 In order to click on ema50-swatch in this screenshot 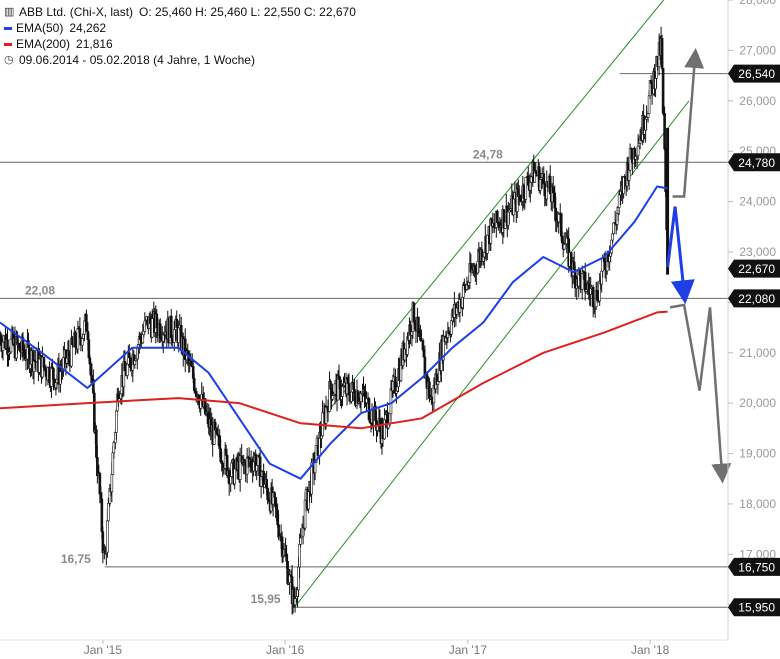, I will do `click(8, 28)`.